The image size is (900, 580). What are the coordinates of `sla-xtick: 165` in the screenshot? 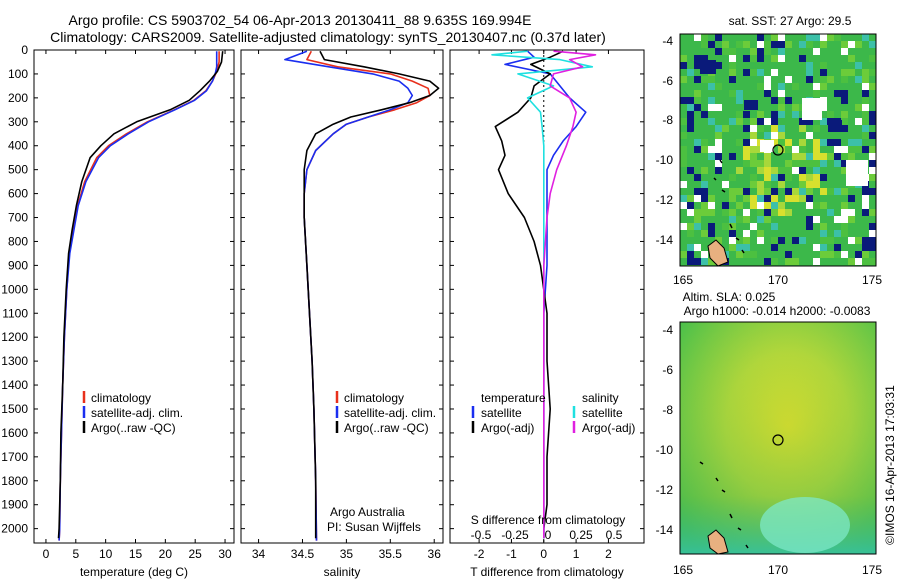 It's located at (683, 570).